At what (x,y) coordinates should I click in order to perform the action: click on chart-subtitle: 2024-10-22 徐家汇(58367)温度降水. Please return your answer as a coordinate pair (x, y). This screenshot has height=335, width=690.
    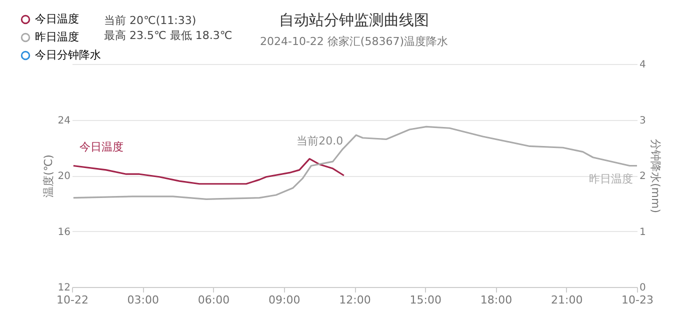
    Looking at the image, I should click on (354, 41).